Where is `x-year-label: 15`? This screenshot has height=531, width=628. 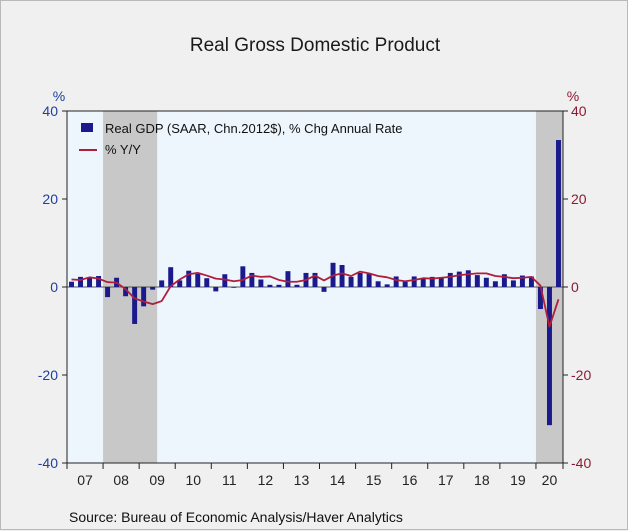 x-year-label: 15 is located at coordinates (374, 480).